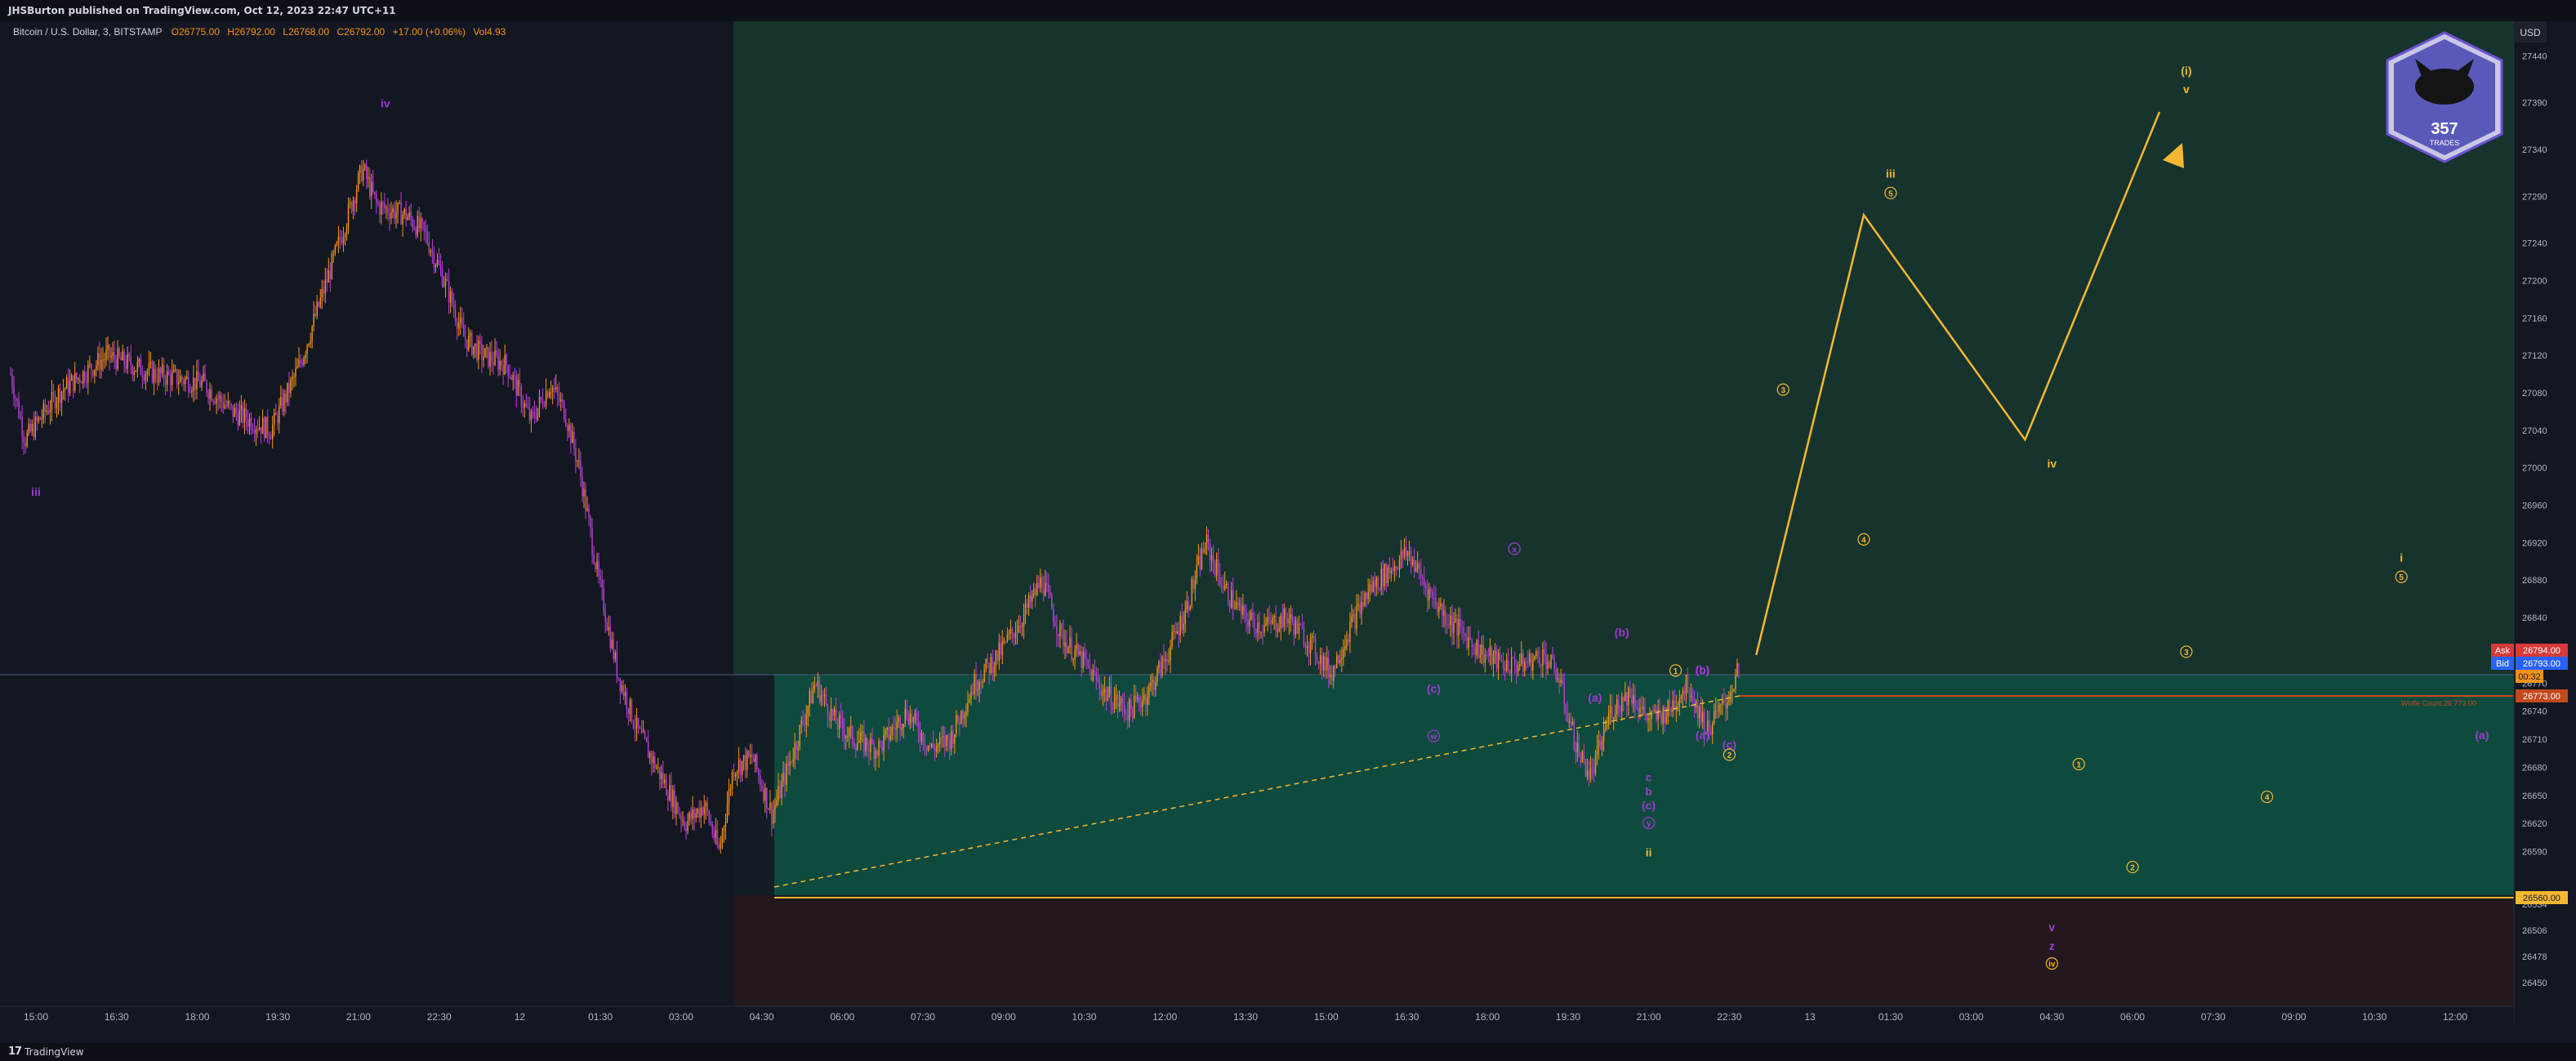 The width and height of the screenshot is (2576, 1061). What do you see at coordinates (1648, 791) in the screenshot?
I see `wave-label: b` at bounding box center [1648, 791].